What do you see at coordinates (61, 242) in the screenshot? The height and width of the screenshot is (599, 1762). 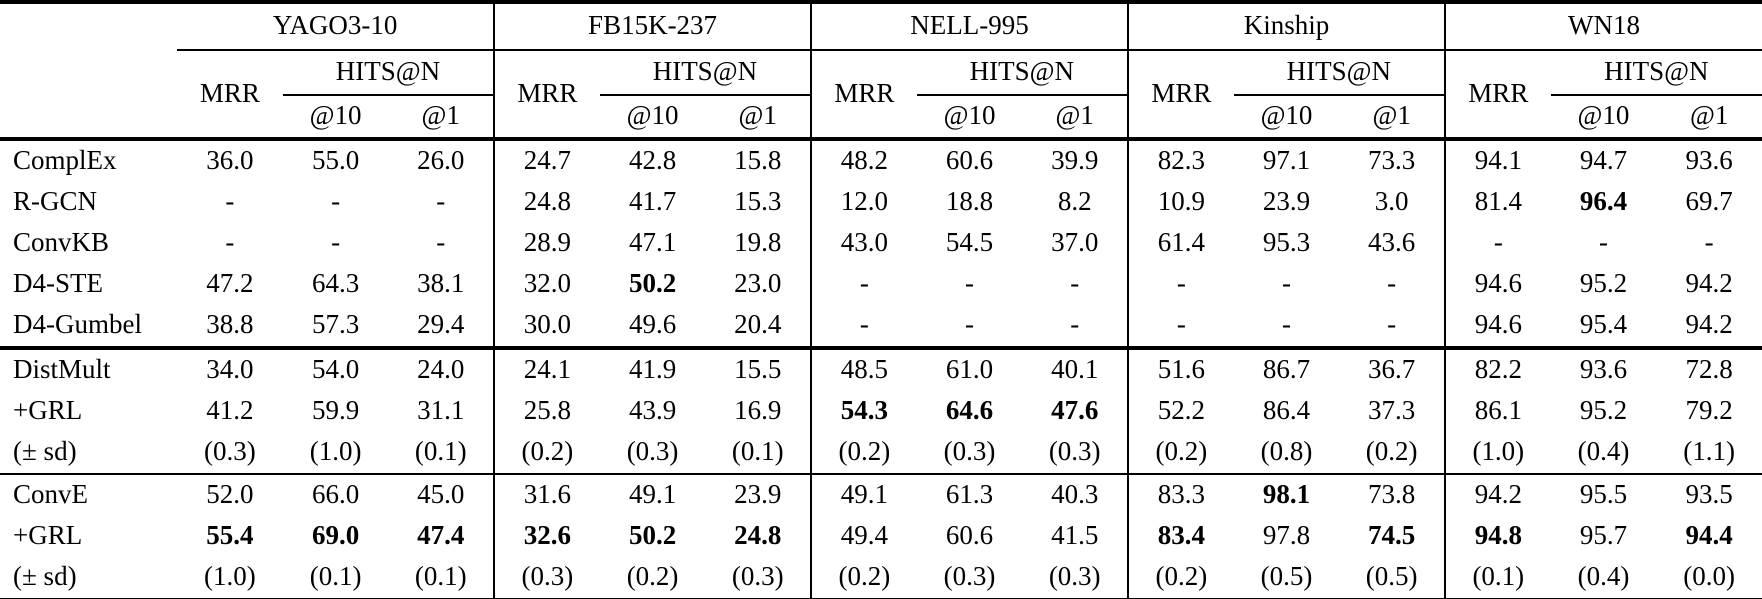 I see `row-label: ConvKB` at bounding box center [61, 242].